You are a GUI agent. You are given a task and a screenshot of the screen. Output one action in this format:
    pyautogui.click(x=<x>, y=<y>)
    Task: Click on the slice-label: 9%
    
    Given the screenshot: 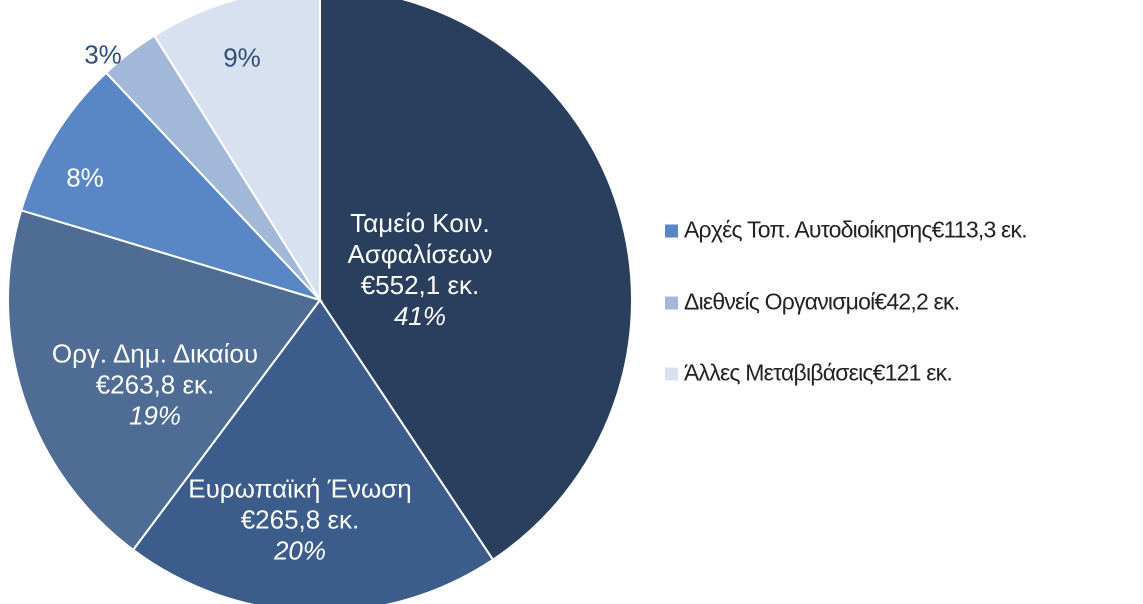 What is the action you would take?
    pyautogui.click(x=242, y=58)
    